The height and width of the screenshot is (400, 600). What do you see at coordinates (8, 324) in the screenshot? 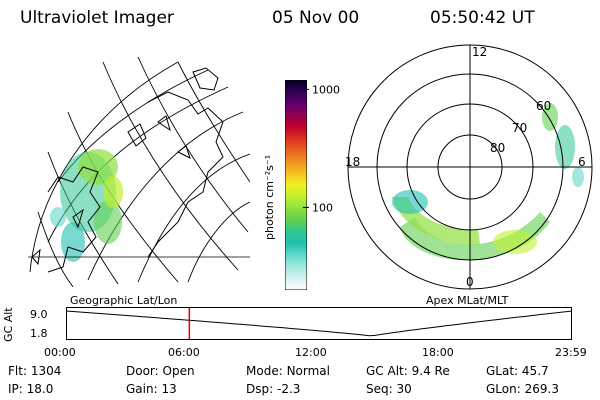
I see `altitude-ylabel: GC Alt` at bounding box center [8, 324].